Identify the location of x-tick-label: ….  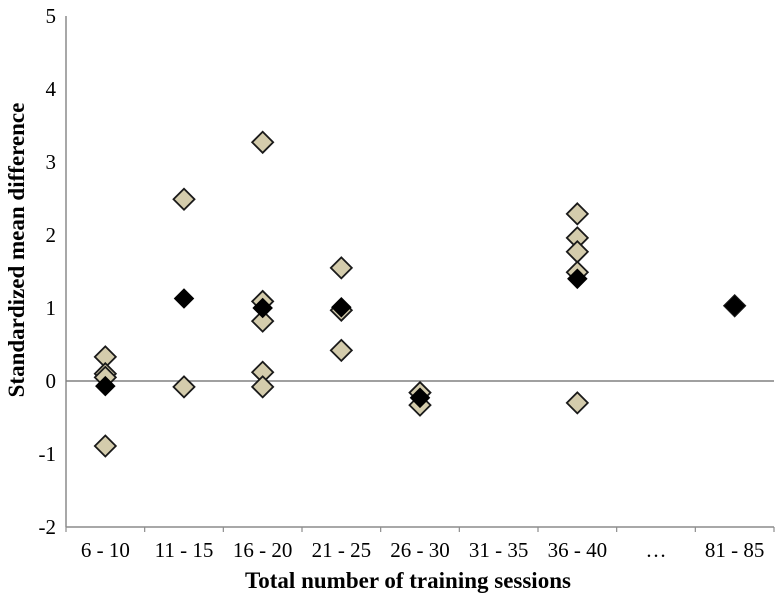
(656, 550).